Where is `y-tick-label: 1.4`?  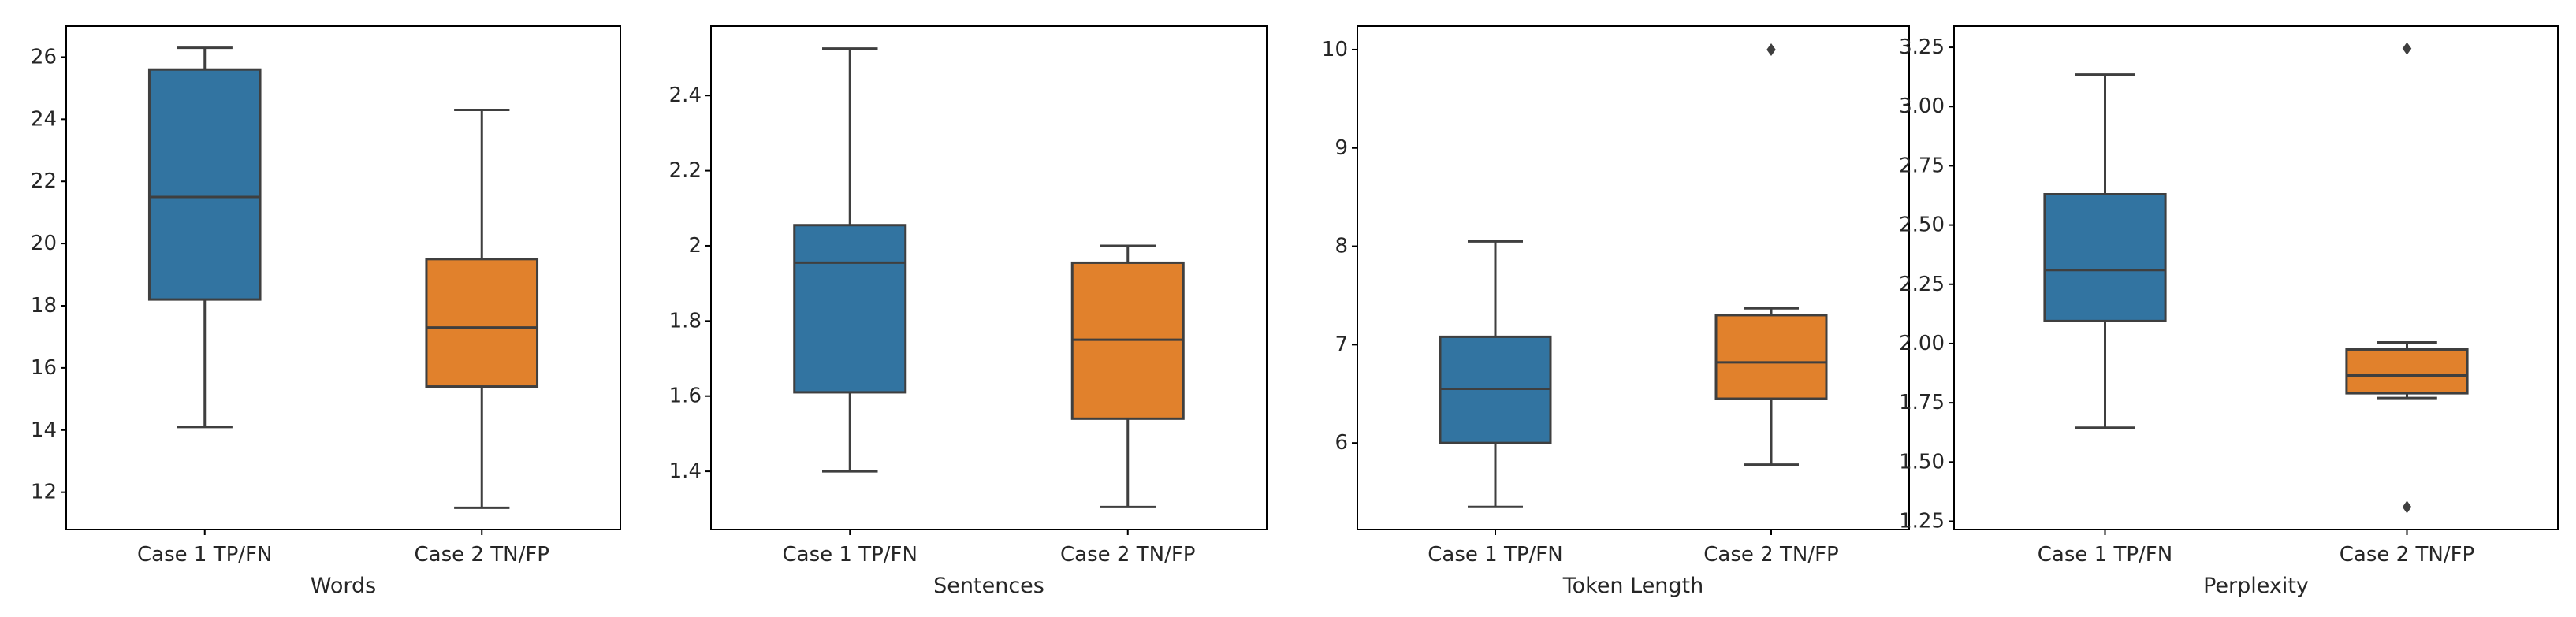 y-tick-label: 1.4 is located at coordinates (685, 471).